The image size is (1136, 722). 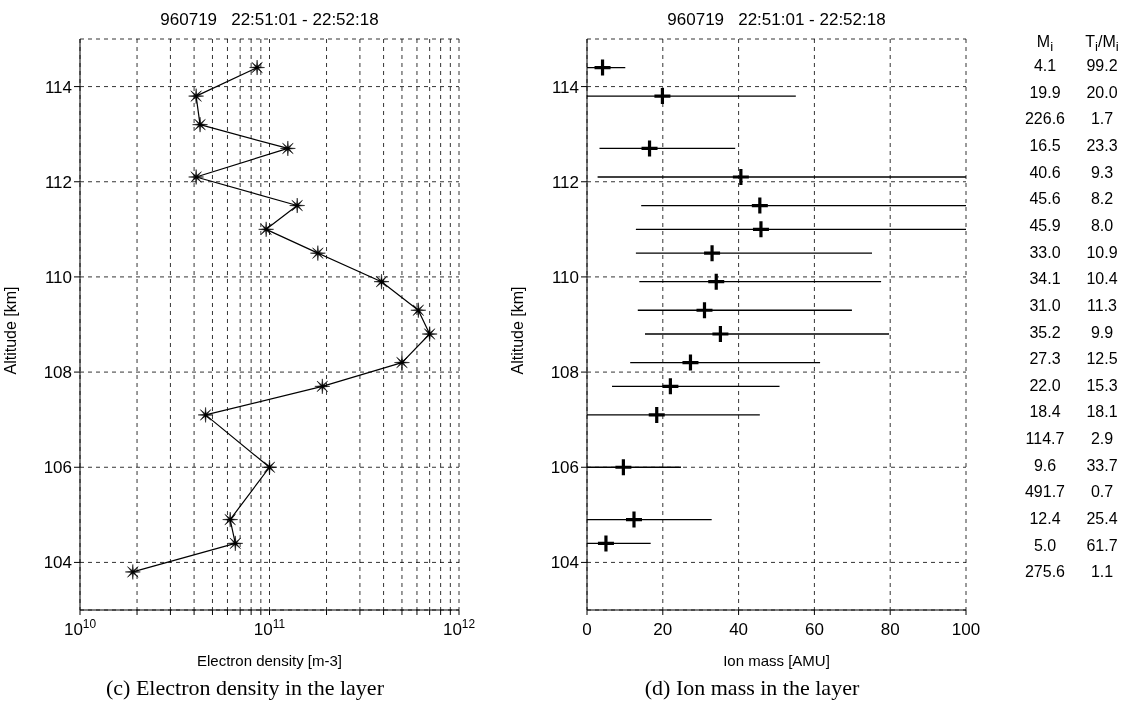 I want to click on text: 31.0, so click(x=1045, y=305).